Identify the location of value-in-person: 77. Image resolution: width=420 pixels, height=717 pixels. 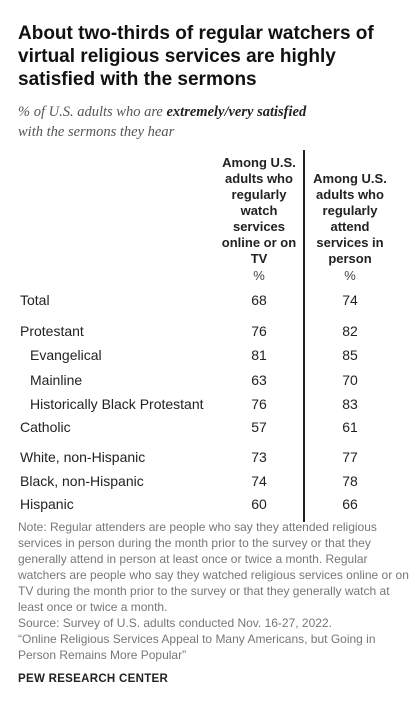
(350, 457).